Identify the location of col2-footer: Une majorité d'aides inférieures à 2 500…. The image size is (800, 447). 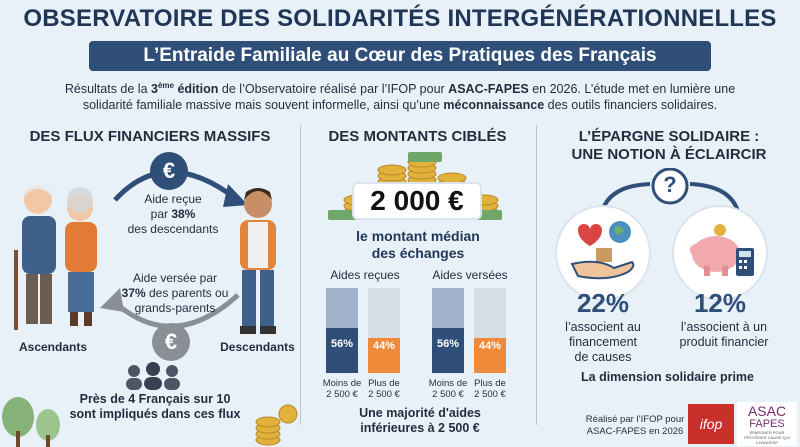
(420, 420).